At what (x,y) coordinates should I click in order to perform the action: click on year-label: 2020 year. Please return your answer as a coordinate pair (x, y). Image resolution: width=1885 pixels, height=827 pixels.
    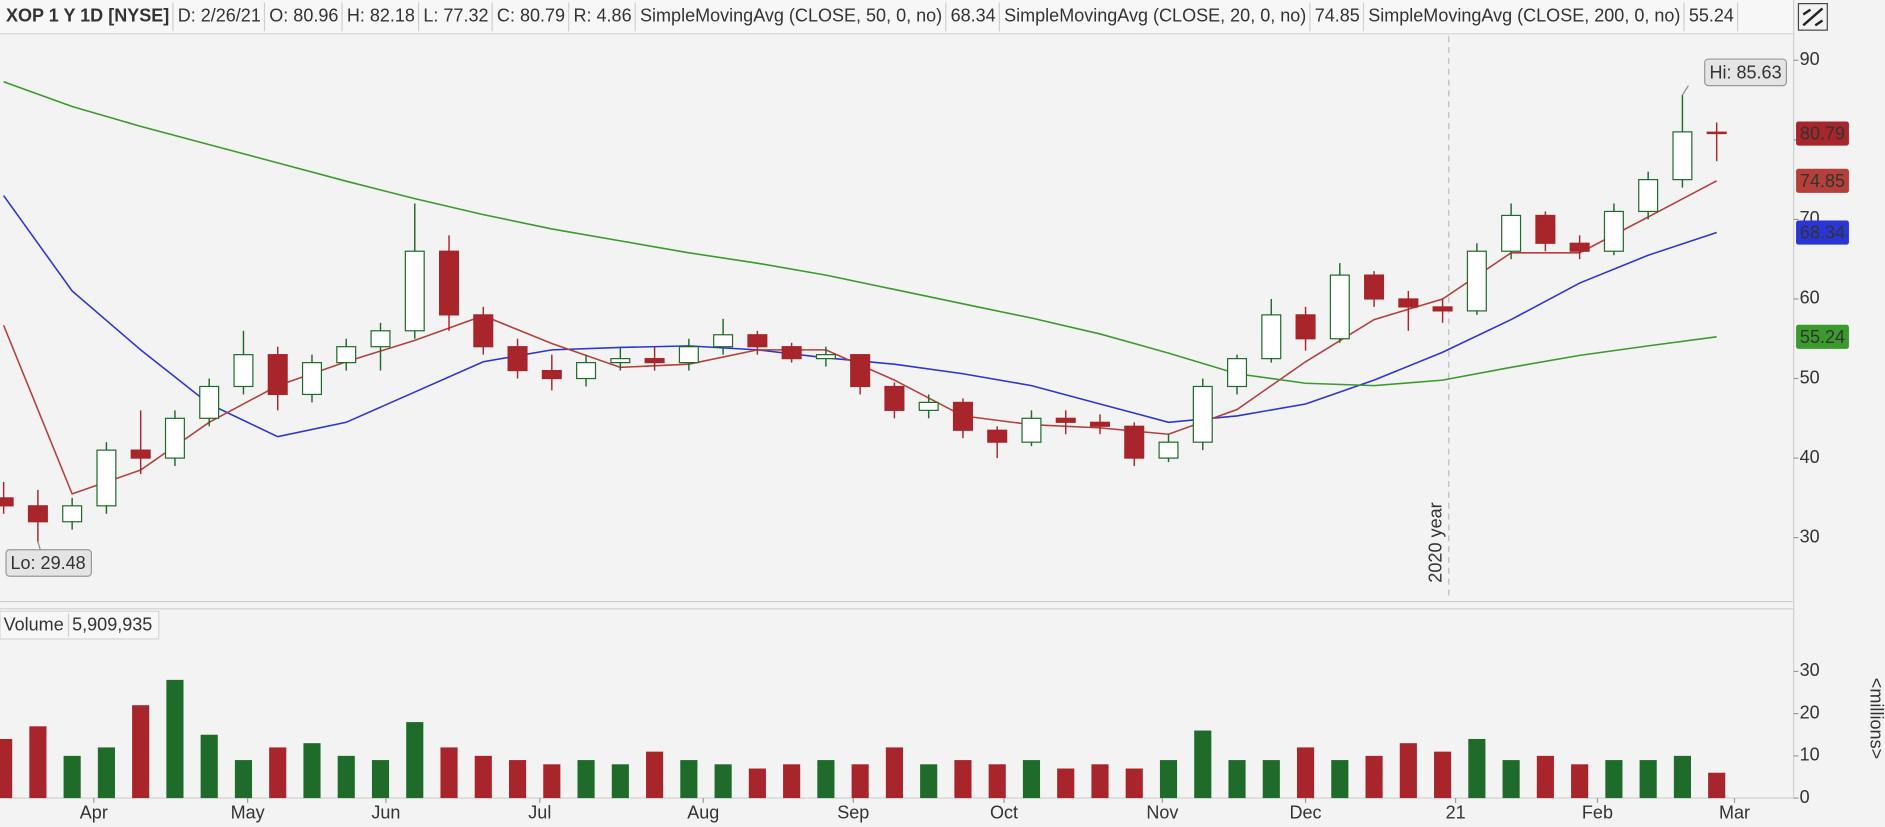
    Looking at the image, I should click on (1436, 542).